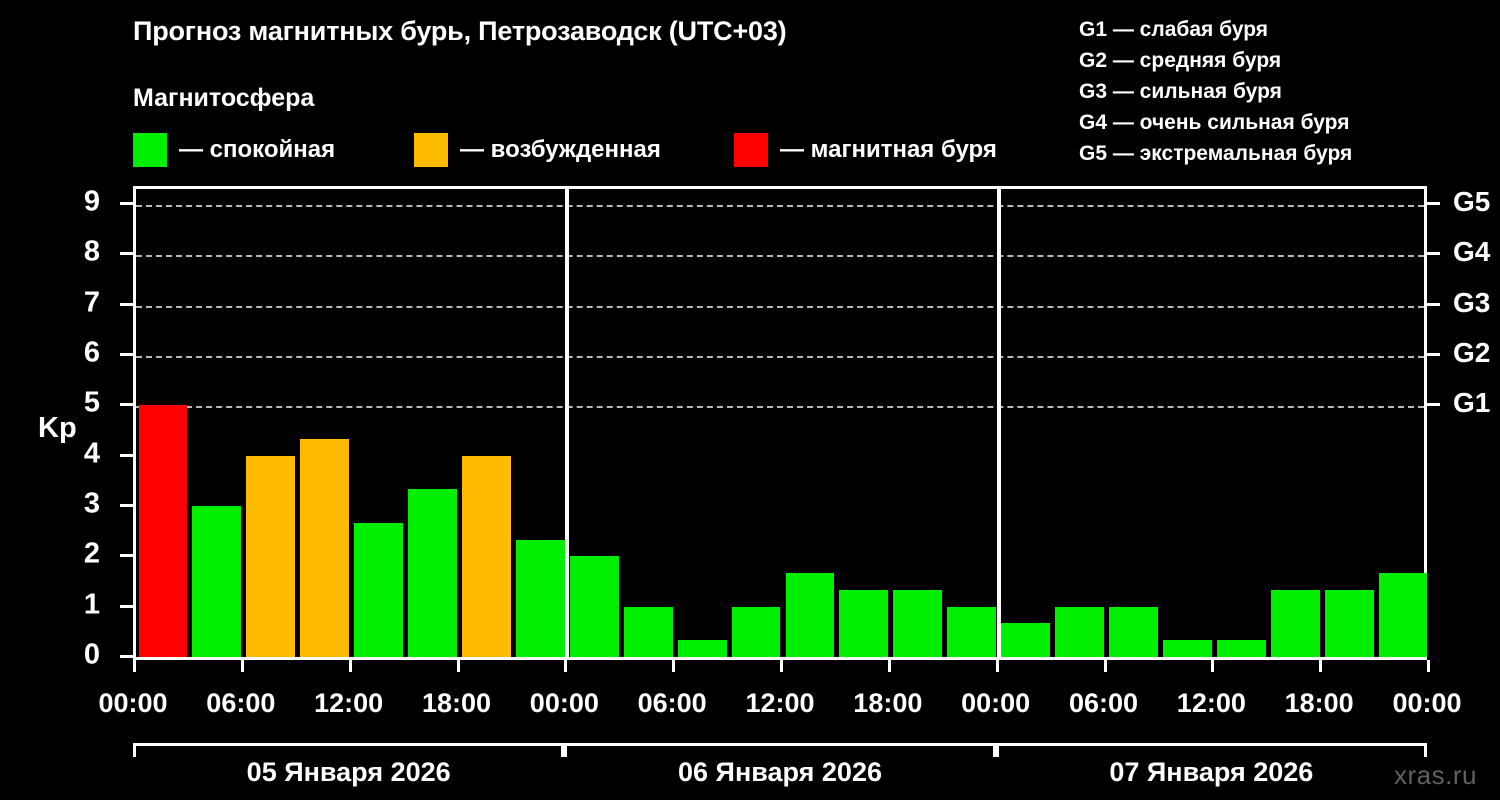 The image size is (1500, 800). What do you see at coordinates (1211, 772) in the screenshot?
I see `date-label: 07 Января 2026` at bounding box center [1211, 772].